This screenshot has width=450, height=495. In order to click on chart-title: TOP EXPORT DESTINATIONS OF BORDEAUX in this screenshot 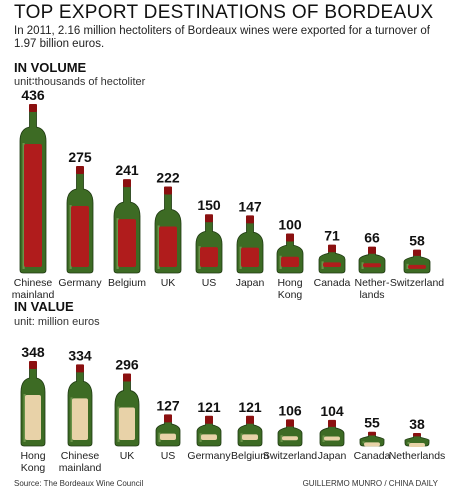, I will do `click(224, 12)`.